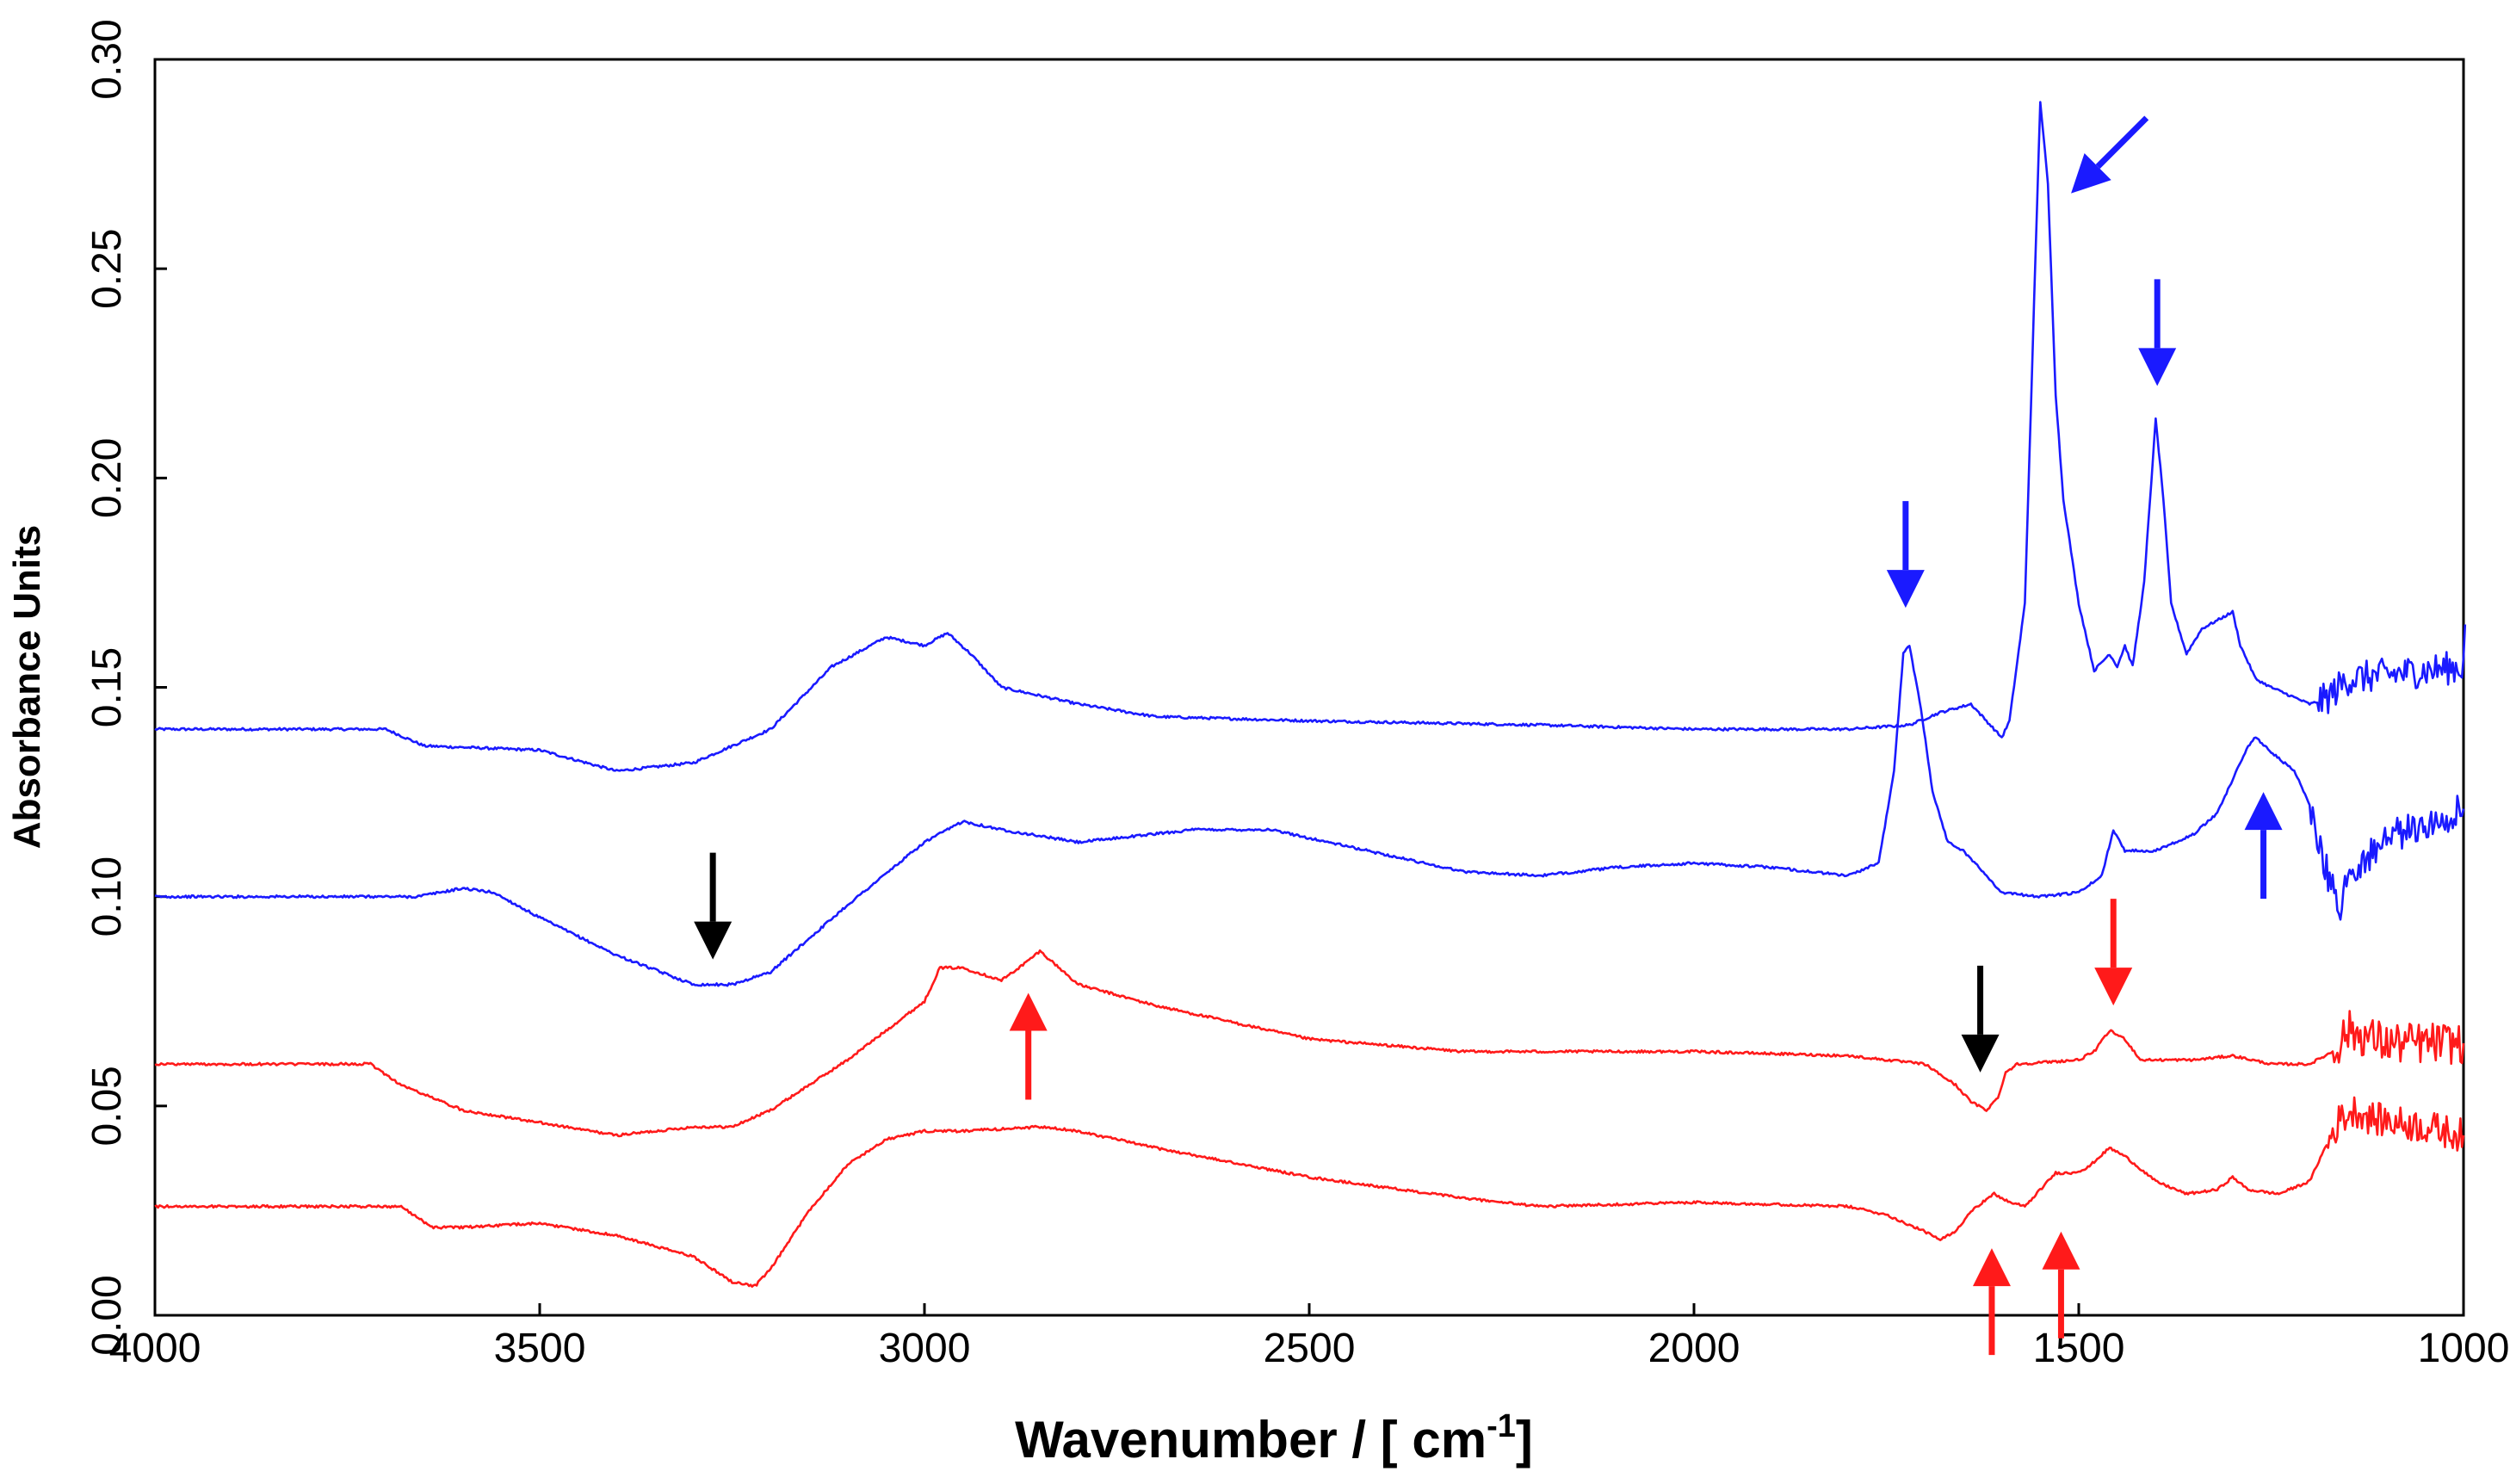 The height and width of the screenshot is (1484, 2510). Describe the element at coordinates (107, 59) in the screenshot. I see `y-tick-label: 0.30` at that location.